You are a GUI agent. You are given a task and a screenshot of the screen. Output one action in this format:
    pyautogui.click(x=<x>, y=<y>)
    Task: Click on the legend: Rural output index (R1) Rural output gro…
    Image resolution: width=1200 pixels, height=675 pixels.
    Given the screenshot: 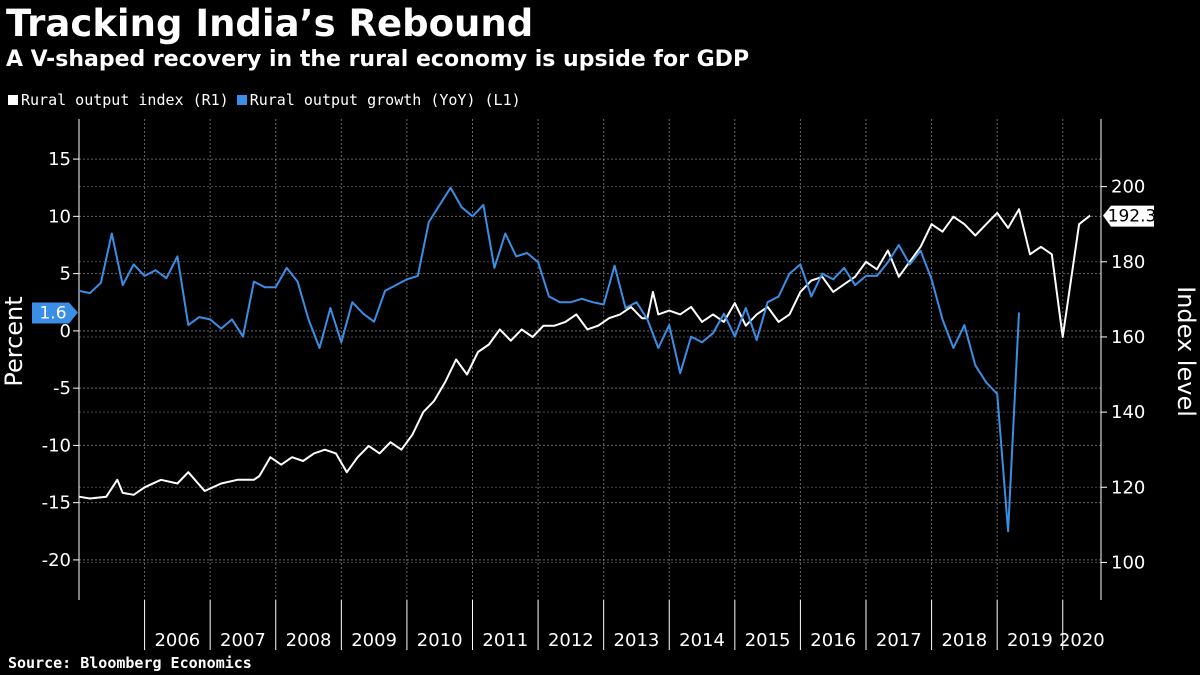 What is the action you would take?
    pyautogui.click(x=268, y=100)
    